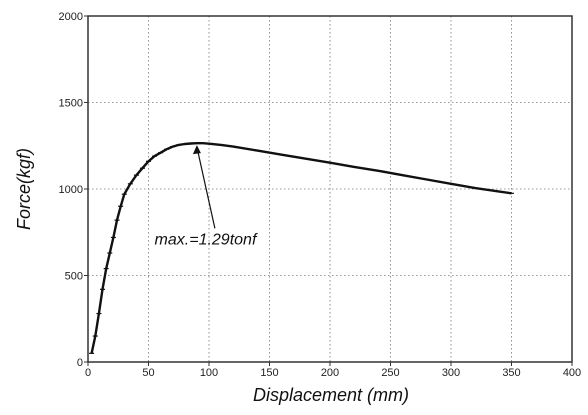 The height and width of the screenshot is (415, 588). I want to click on x-tick-label: 0, so click(88, 373).